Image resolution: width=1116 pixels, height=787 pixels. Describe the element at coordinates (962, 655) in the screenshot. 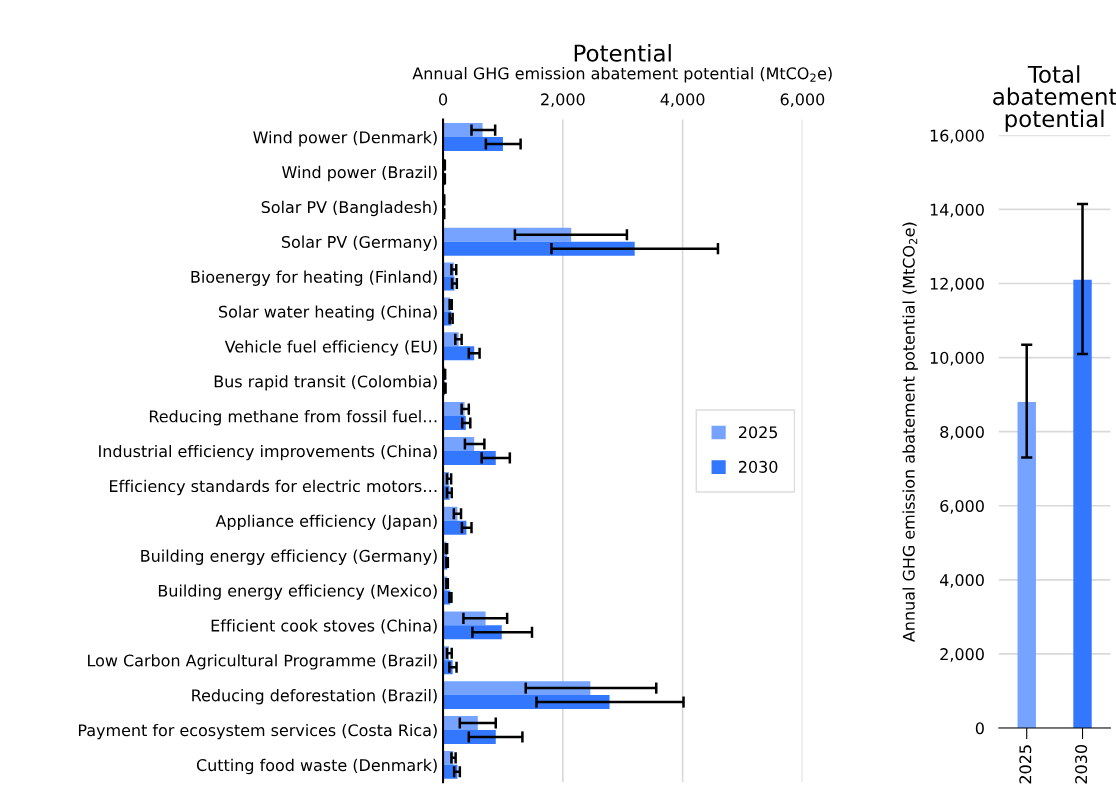

I see `y-tick-label: 2,000` at that location.